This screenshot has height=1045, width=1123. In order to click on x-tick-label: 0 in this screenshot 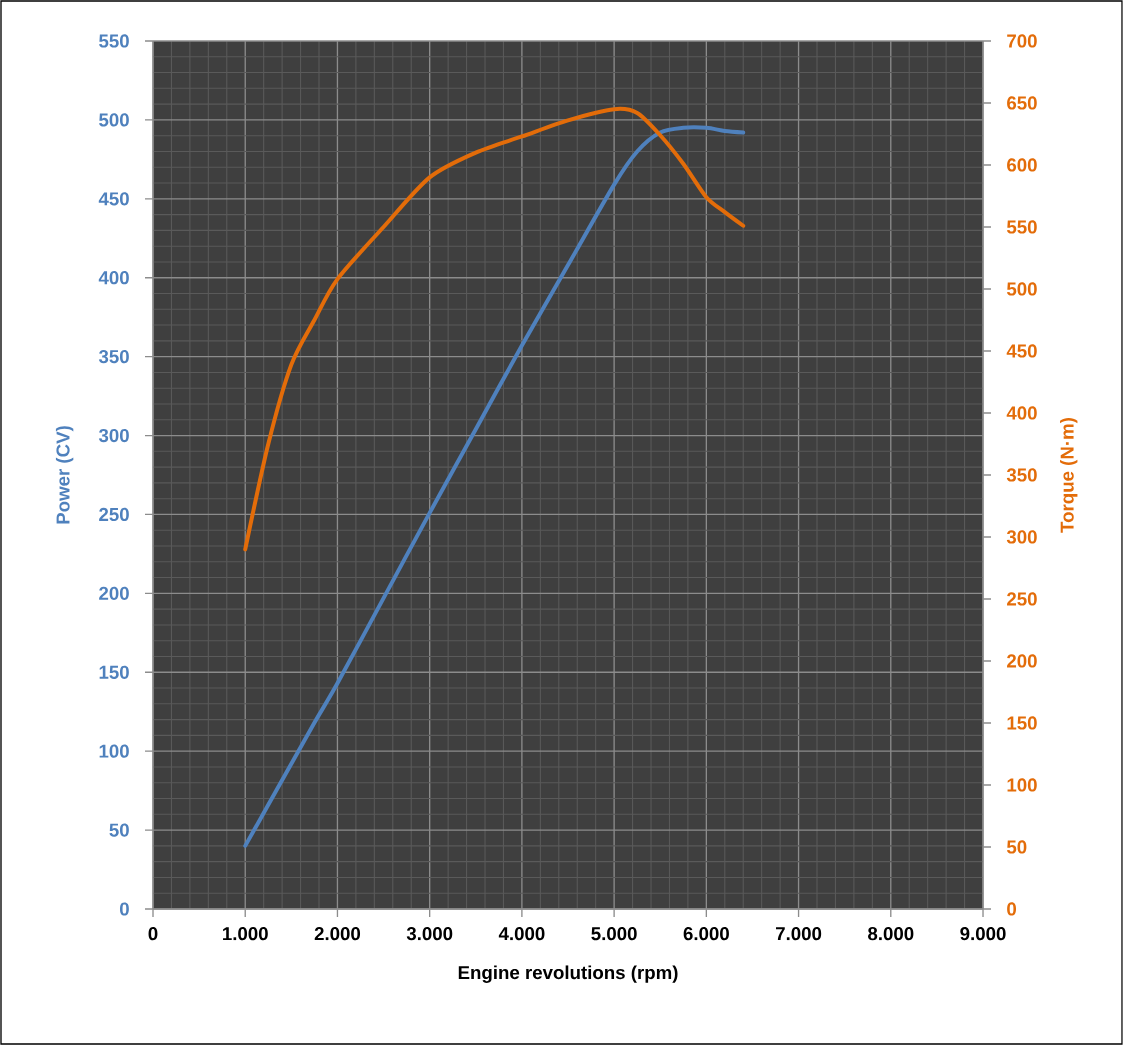, I will do `click(153, 934)`.